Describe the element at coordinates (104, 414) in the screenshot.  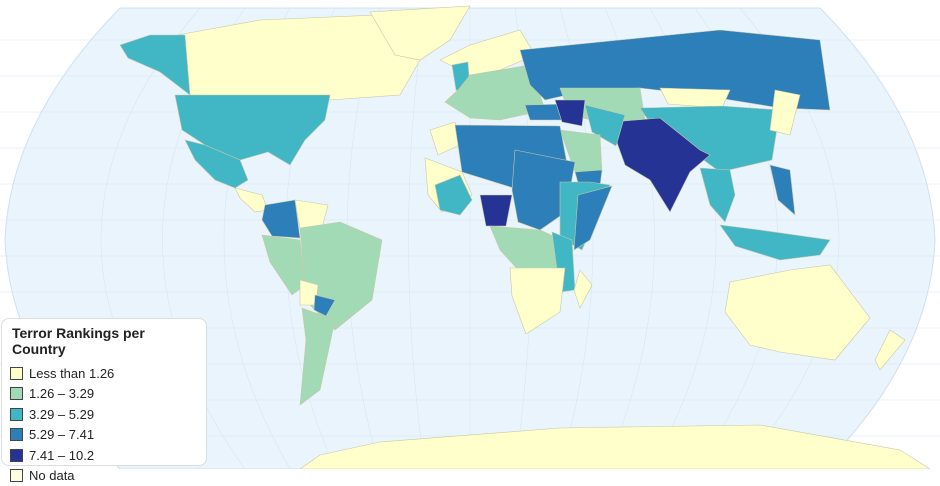
I see `legend-item: 3.29 – 5.29` at that location.